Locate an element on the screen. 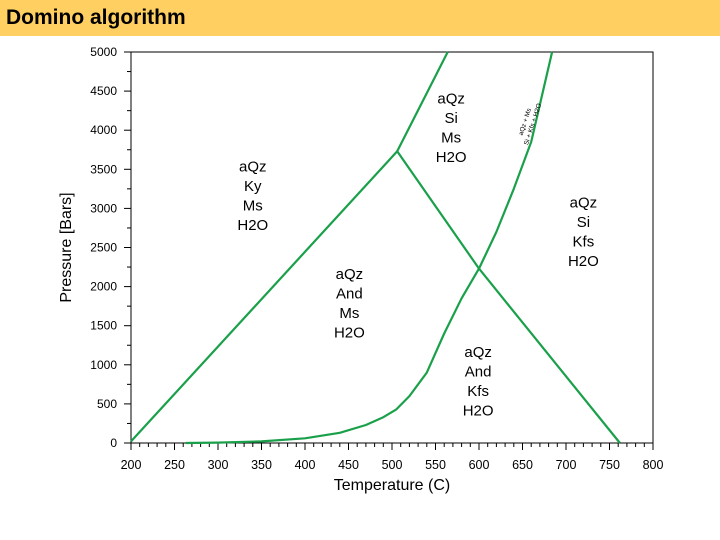 This screenshot has height=540, width=720. y-tick-label: 1500 is located at coordinates (103, 326).